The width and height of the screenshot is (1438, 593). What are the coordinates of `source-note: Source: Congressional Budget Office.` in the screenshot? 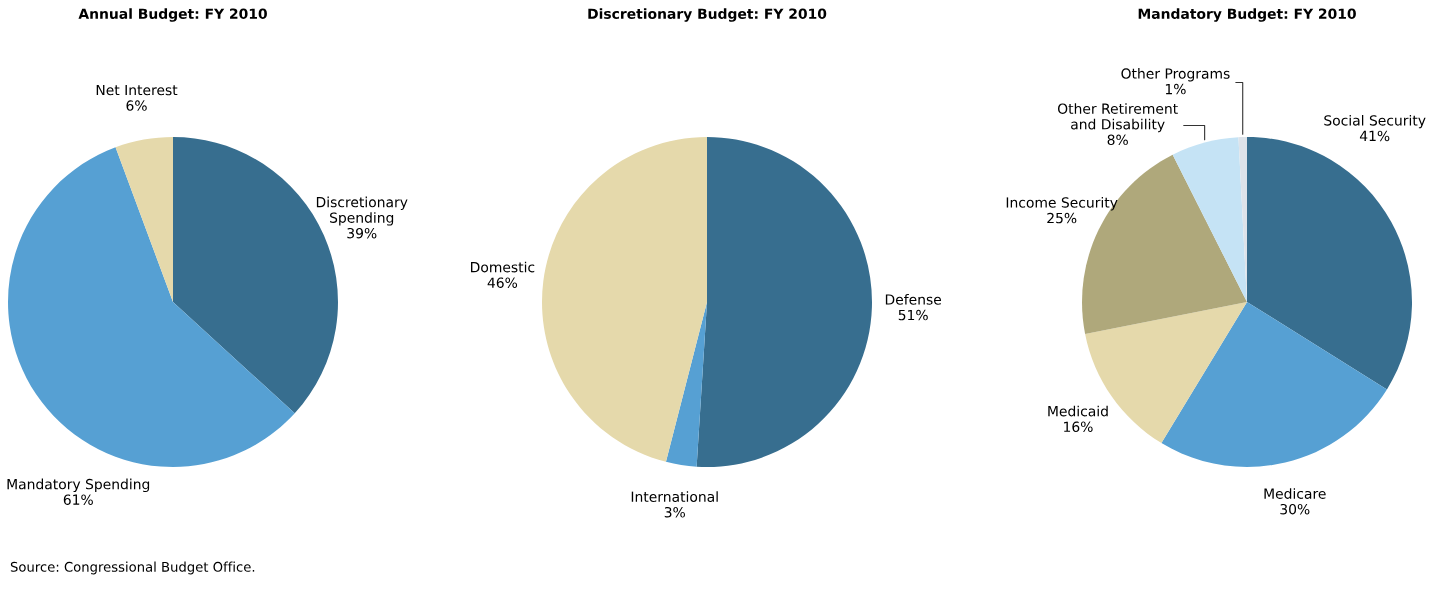 It's located at (132, 568).